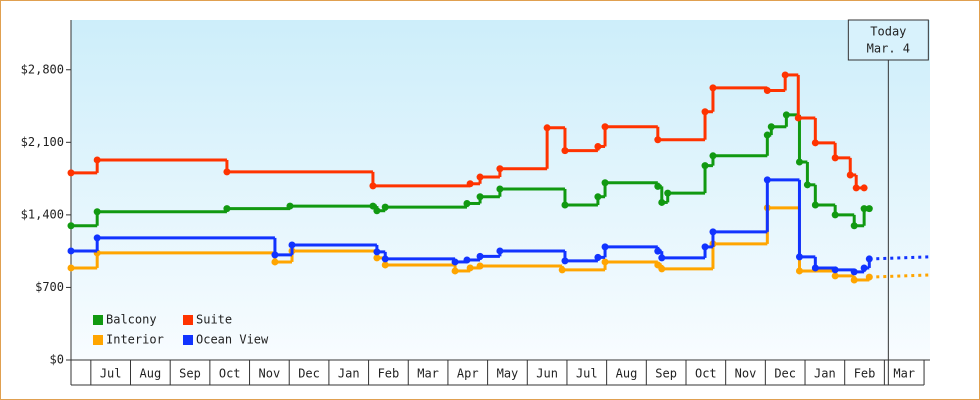 This screenshot has height=400, width=980. Describe the element at coordinates (49, 287) in the screenshot. I see `y-tick-label: $700` at that location.